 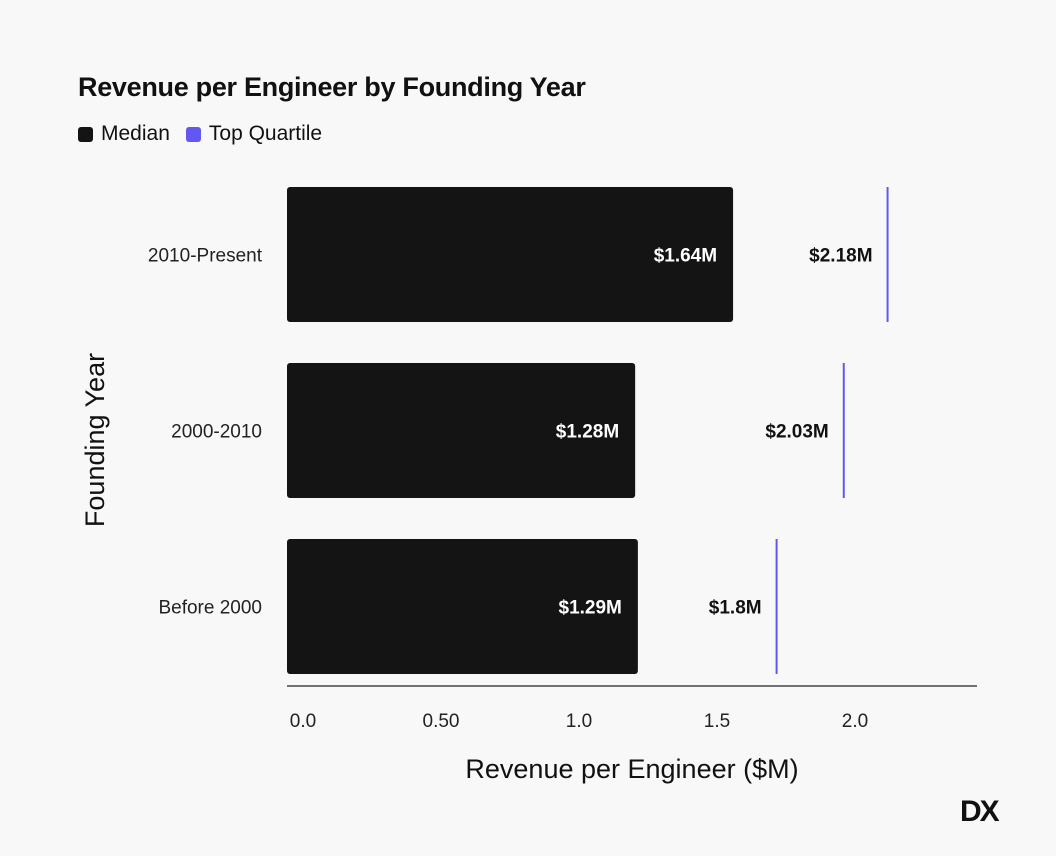 What do you see at coordinates (631, 769) in the screenshot?
I see `x-axis-title: Revenue per Engineer ($M)` at bounding box center [631, 769].